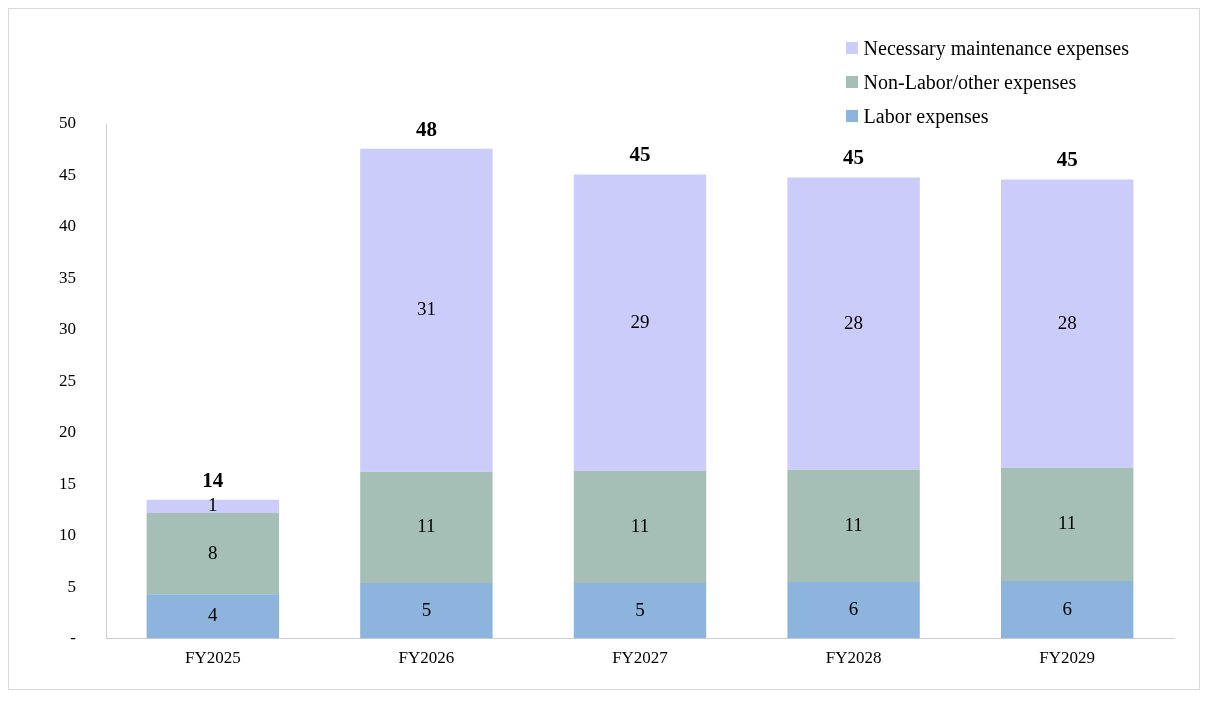 This screenshot has height=704, width=1210. I want to click on total-label: 48, so click(426, 128).